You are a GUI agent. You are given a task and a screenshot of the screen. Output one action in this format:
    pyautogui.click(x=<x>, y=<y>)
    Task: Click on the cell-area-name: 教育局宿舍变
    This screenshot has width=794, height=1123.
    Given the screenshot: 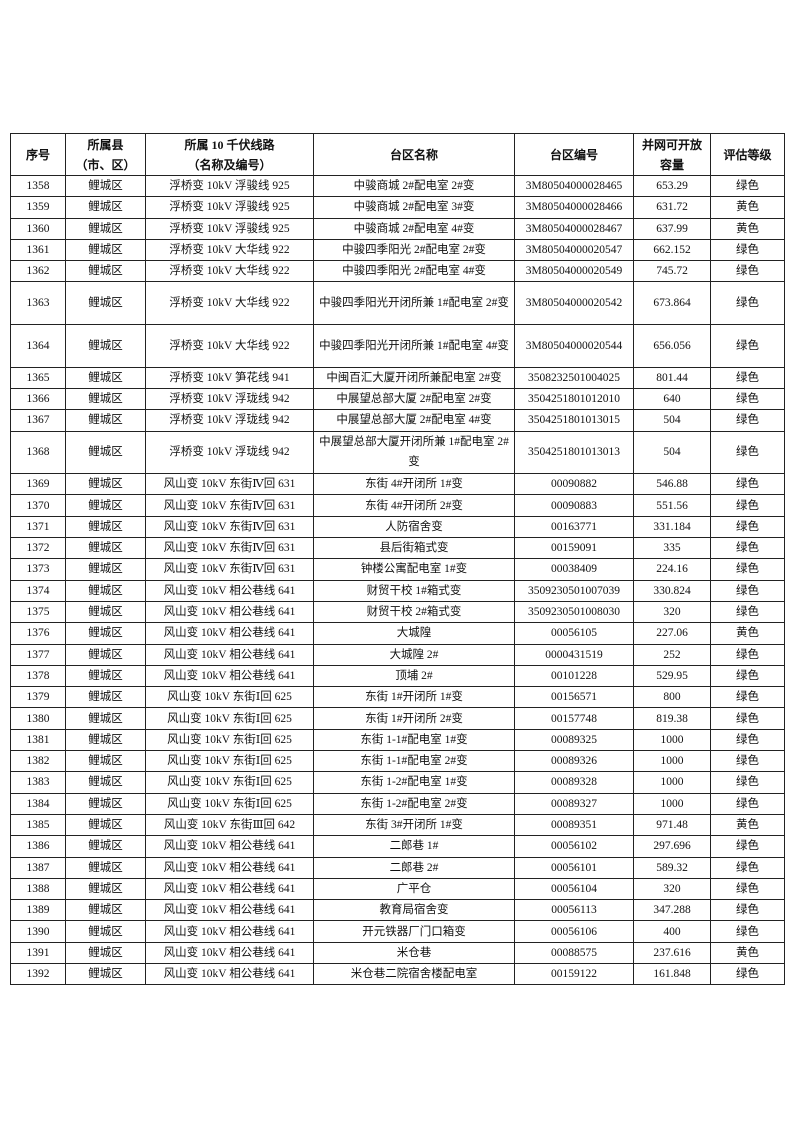 What is the action you would take?
    pyautogui.click(x=414, y=910)
    